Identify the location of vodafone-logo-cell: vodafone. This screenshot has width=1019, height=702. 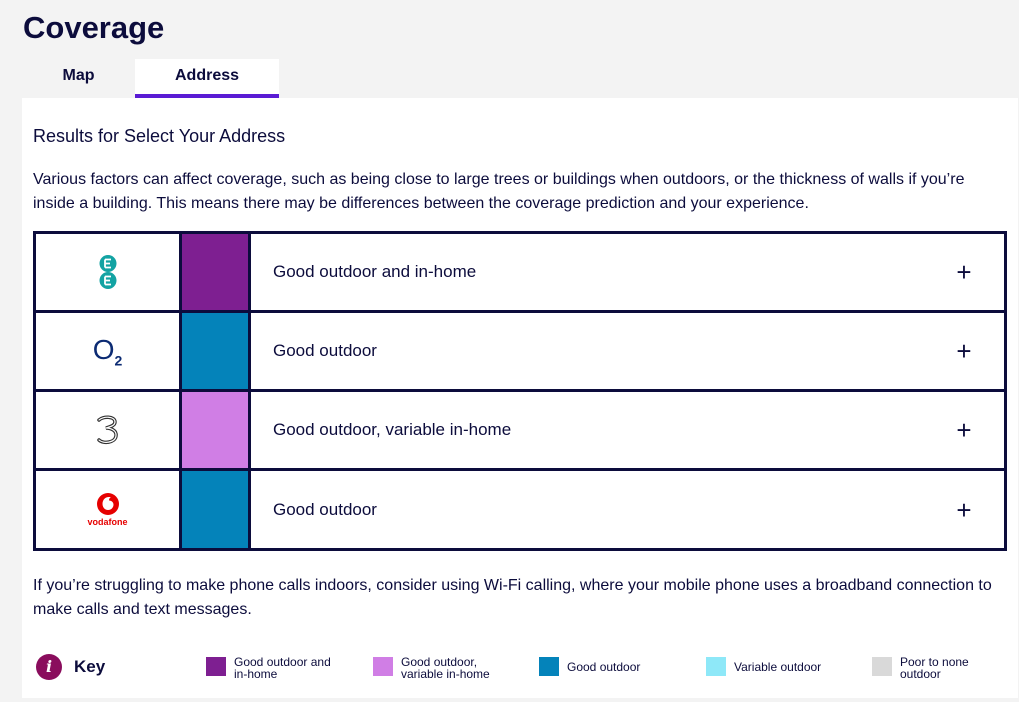
(109, 509).